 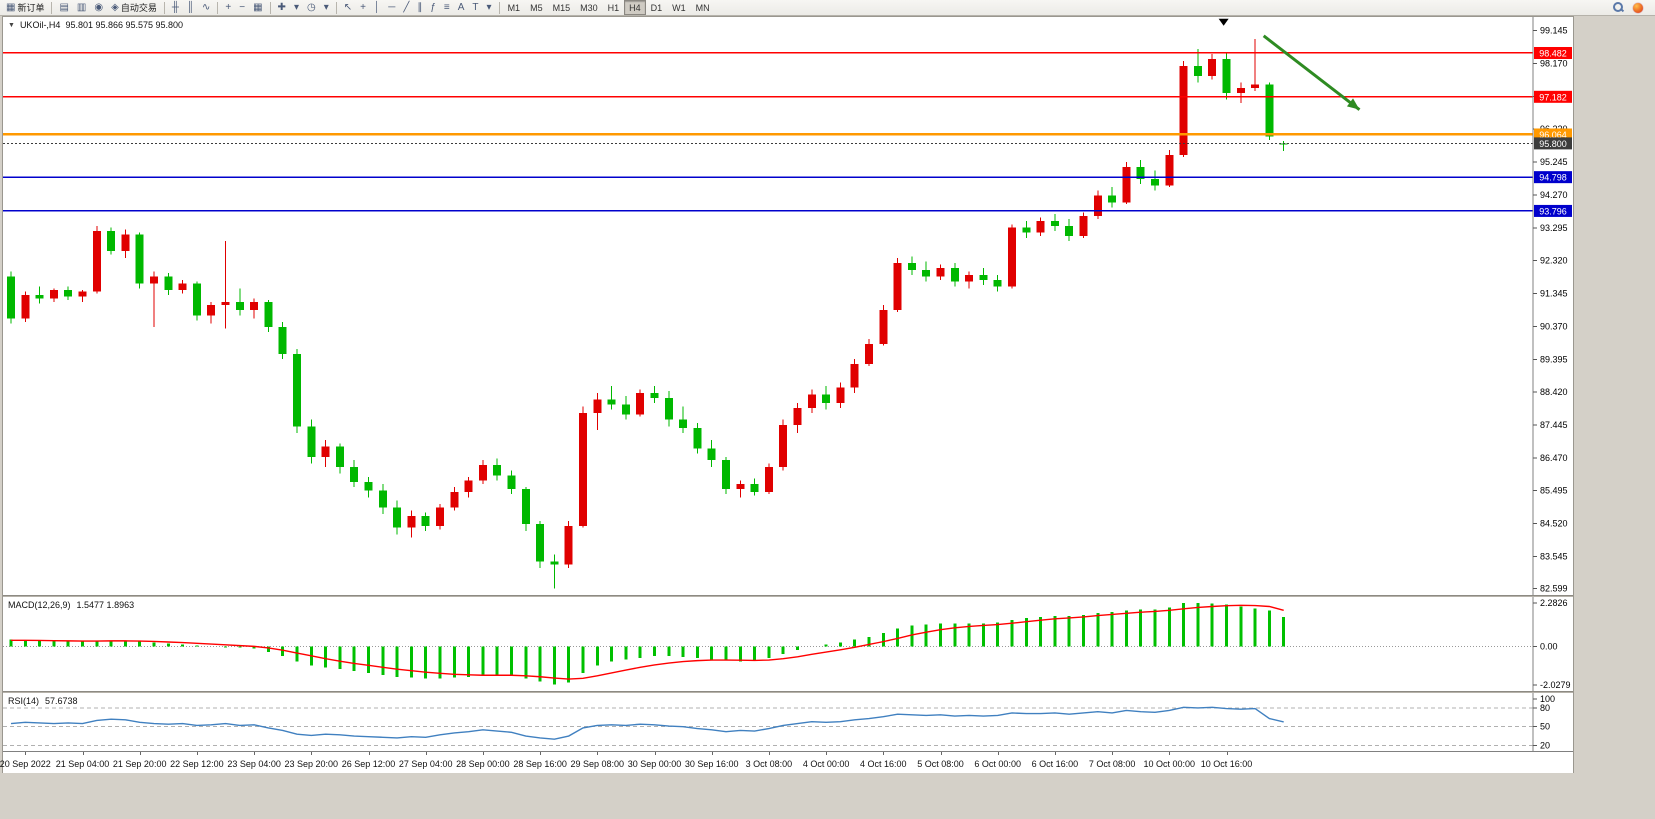 I want to click on time-label: 10 Oct 00:00, so click(x=1169, y=764).